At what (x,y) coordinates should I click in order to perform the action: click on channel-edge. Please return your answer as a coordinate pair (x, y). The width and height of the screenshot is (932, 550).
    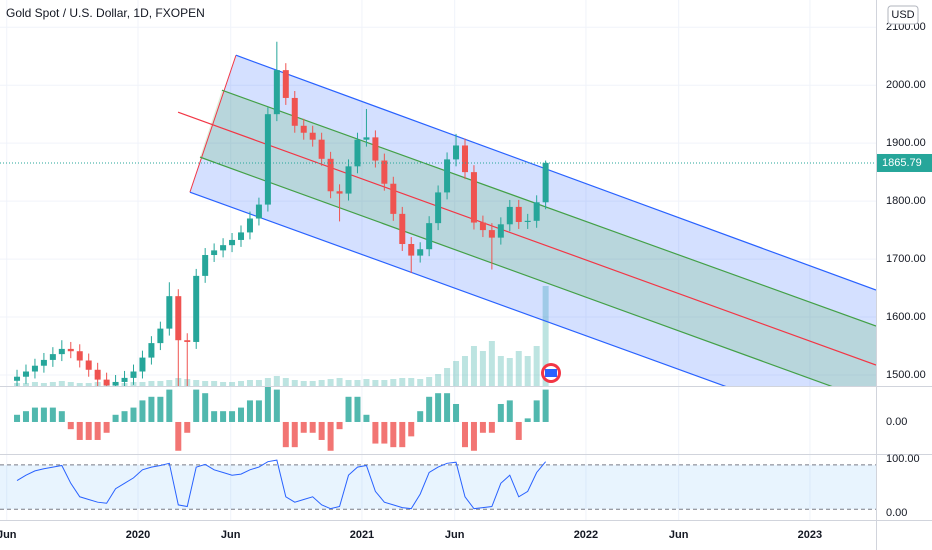
    Looking at the image, I should click on (213, 124).